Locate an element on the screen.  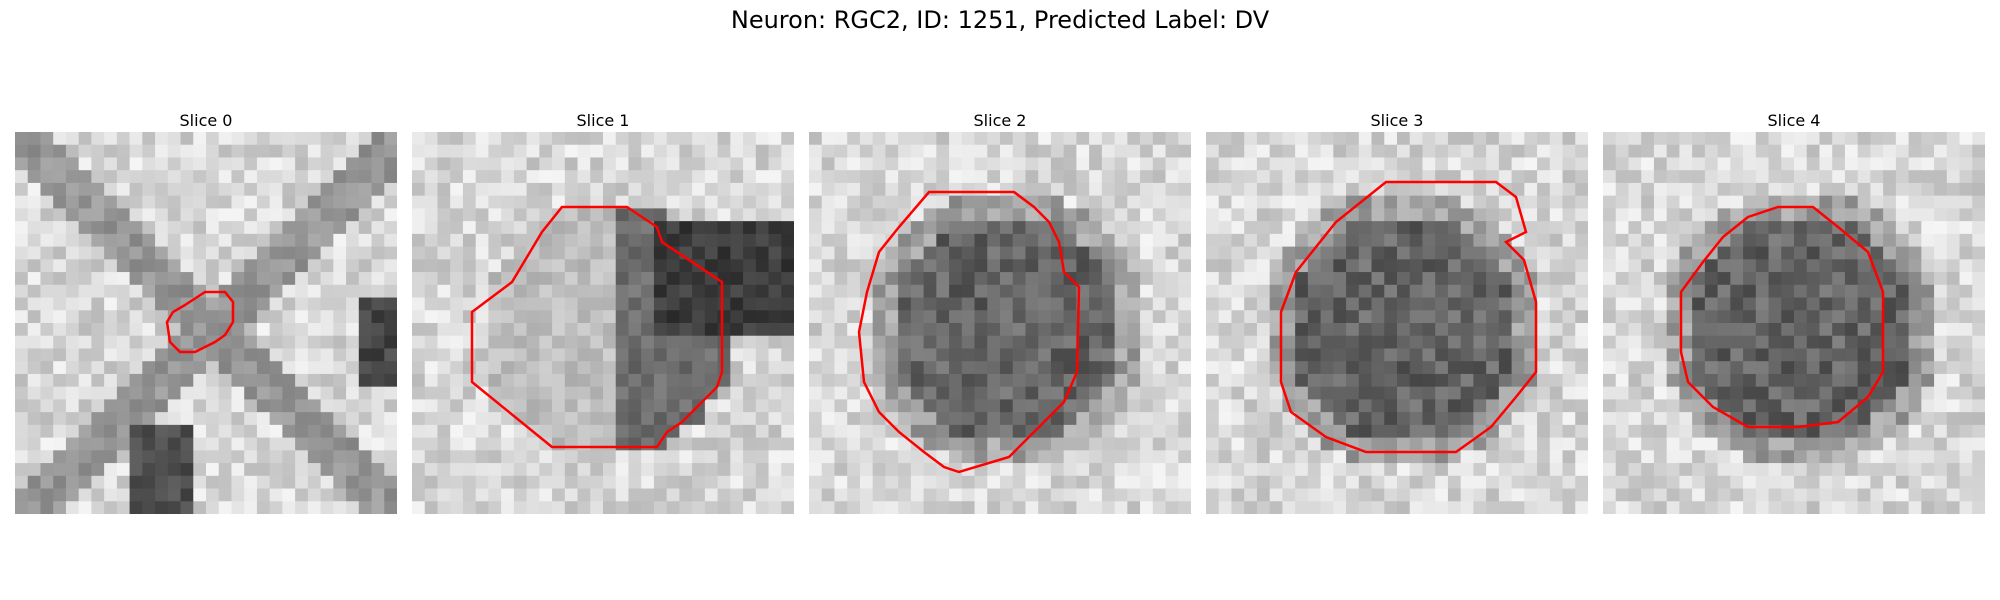
slice-title: Slice 4 is located at coordinates (1794, 120).